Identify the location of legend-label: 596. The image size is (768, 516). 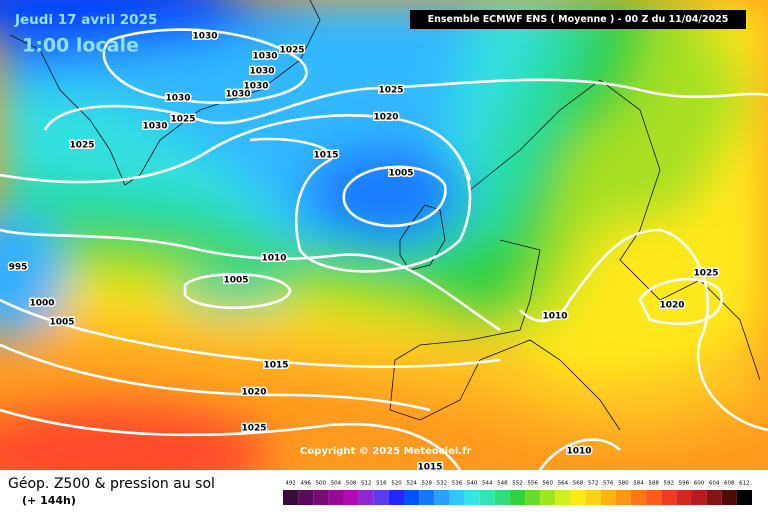
(684, 484).